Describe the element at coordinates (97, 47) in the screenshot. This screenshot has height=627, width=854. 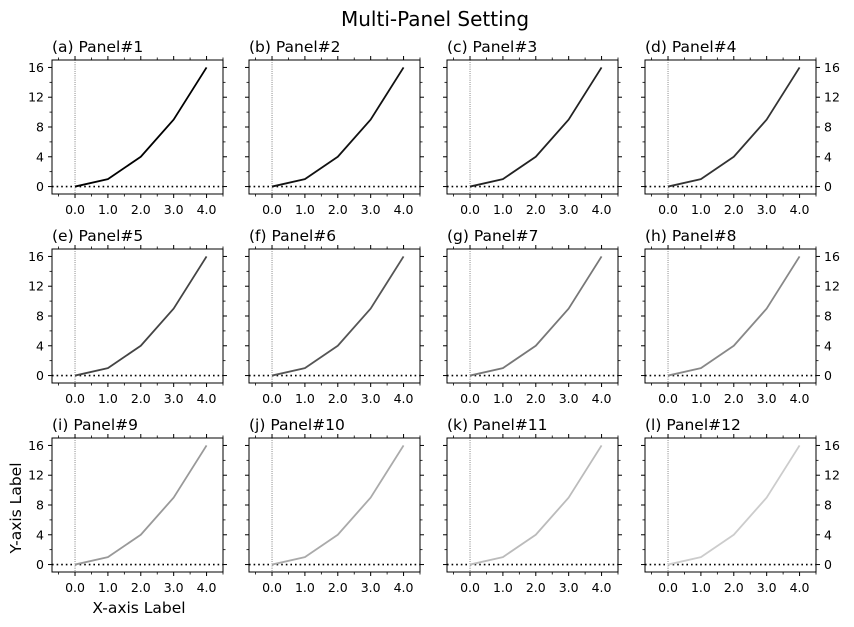
I see `panel-title: (a) Panel#1` at that location.